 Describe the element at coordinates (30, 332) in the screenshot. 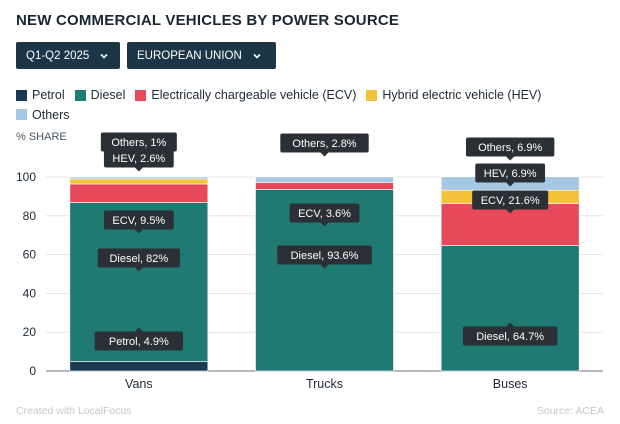

I see `y-tick-label: 20` at that location.